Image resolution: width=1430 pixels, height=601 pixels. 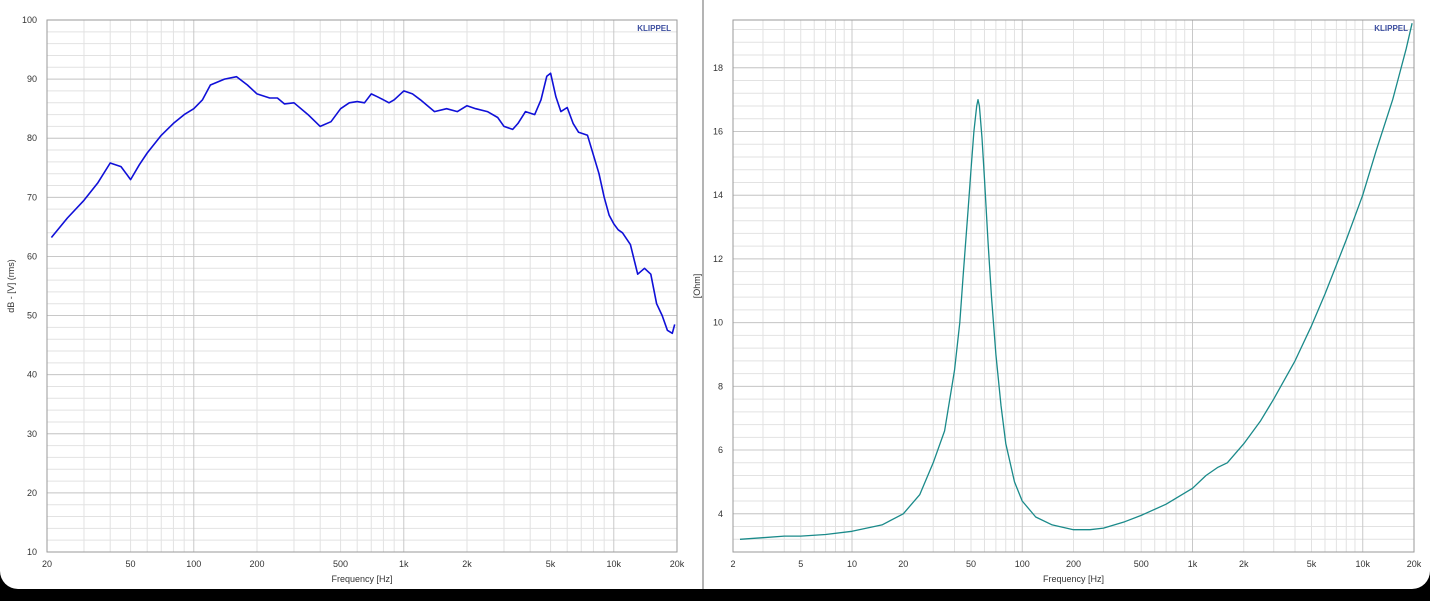 I want to click on y-tick-label: 14, so click(x=718, y=195).